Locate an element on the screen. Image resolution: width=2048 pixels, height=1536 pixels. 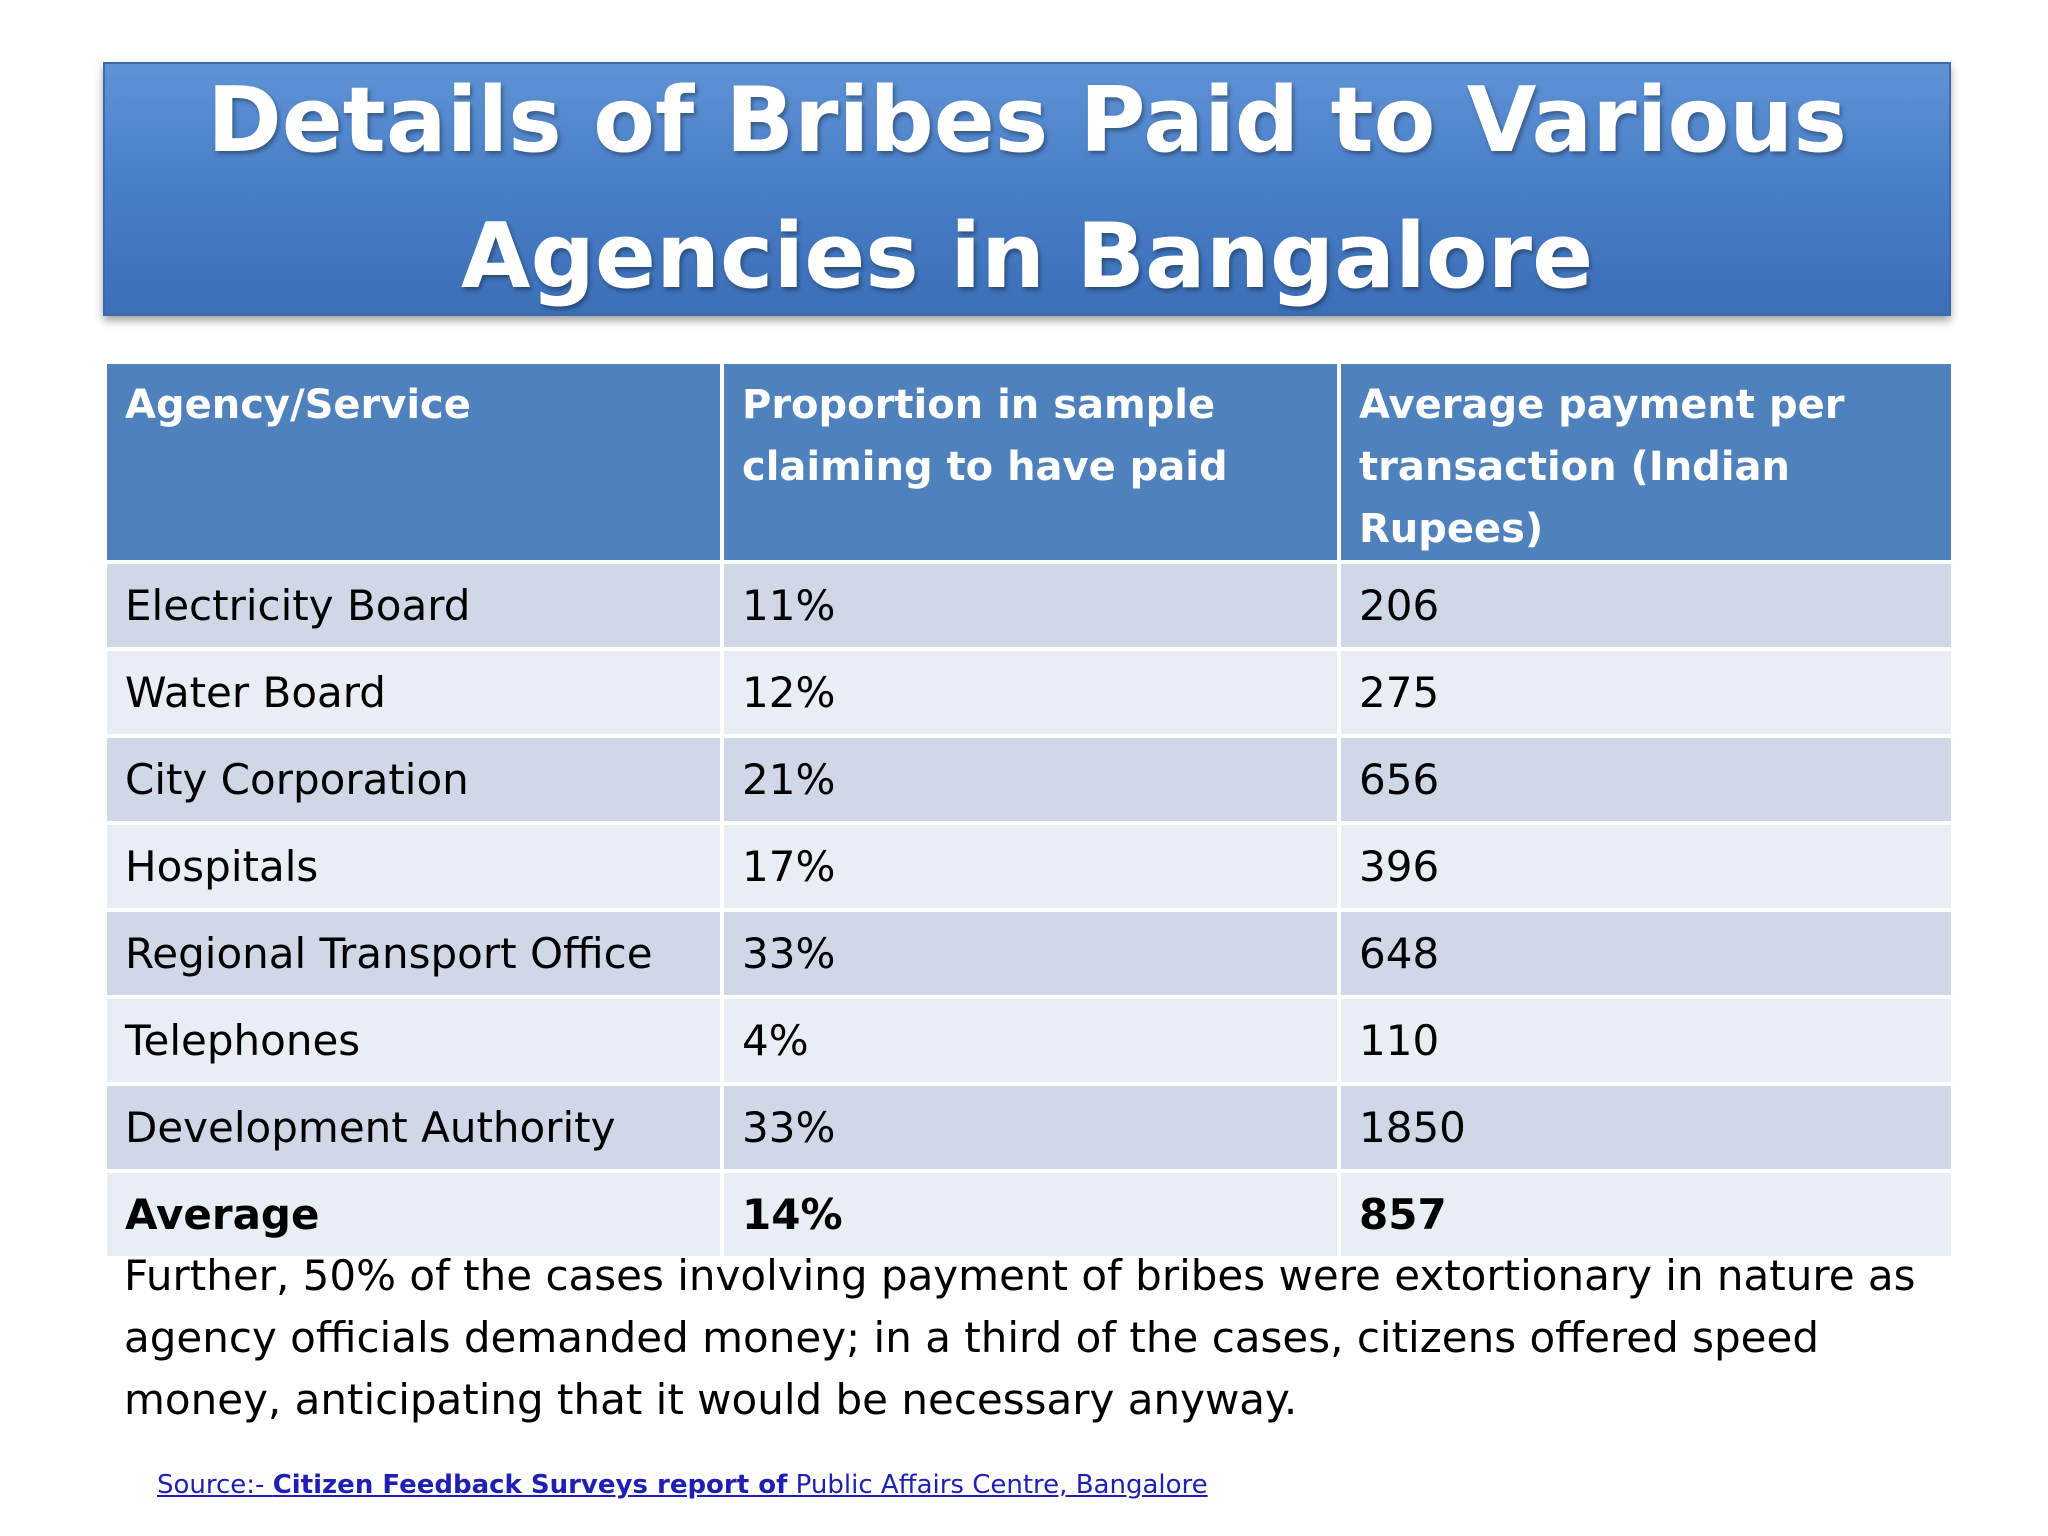
proportion-cell: 17% is located at coordinates (1030, 866).